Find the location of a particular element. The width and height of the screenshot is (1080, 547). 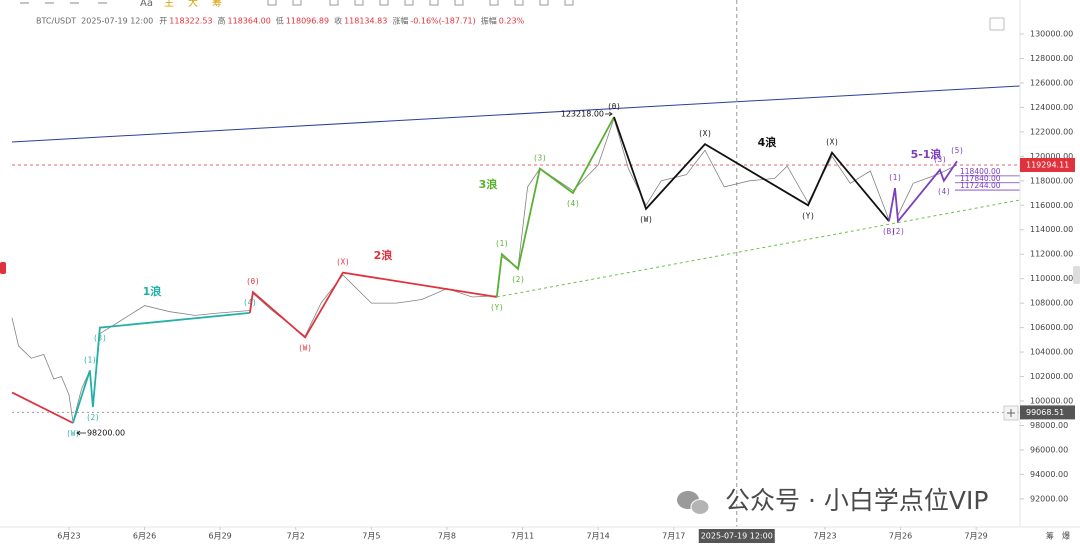

x-tick-label: 6月23 is located at coordinates (68, 536).